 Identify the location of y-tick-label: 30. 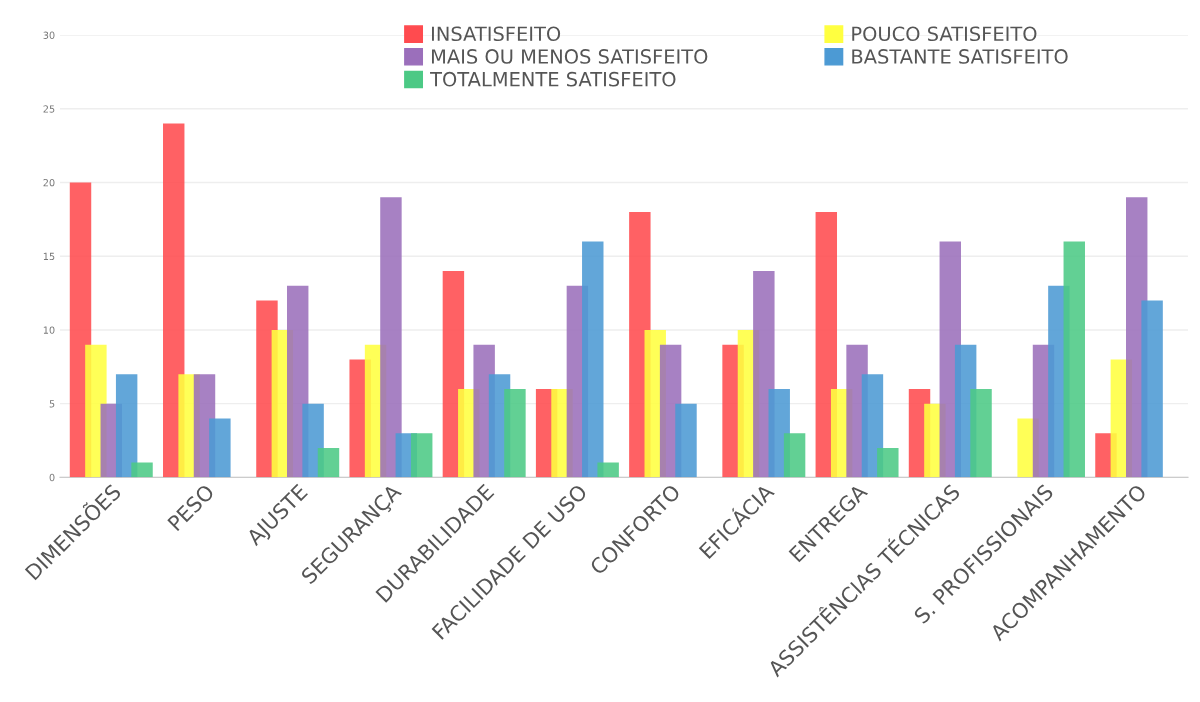
(49, 35).